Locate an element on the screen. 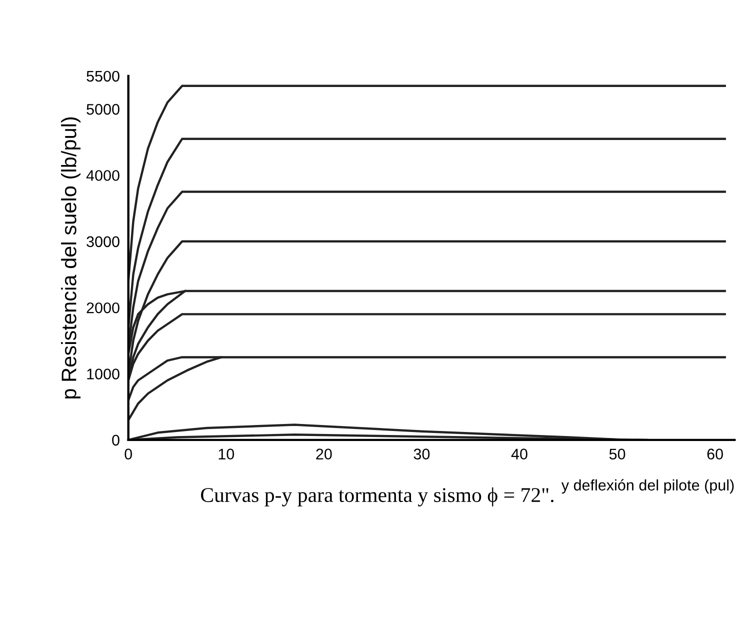 The image size is (755, 633). text: Curvas p-y para tormenta y sismo ϕ = 72". is located at coordinates (377, 496).